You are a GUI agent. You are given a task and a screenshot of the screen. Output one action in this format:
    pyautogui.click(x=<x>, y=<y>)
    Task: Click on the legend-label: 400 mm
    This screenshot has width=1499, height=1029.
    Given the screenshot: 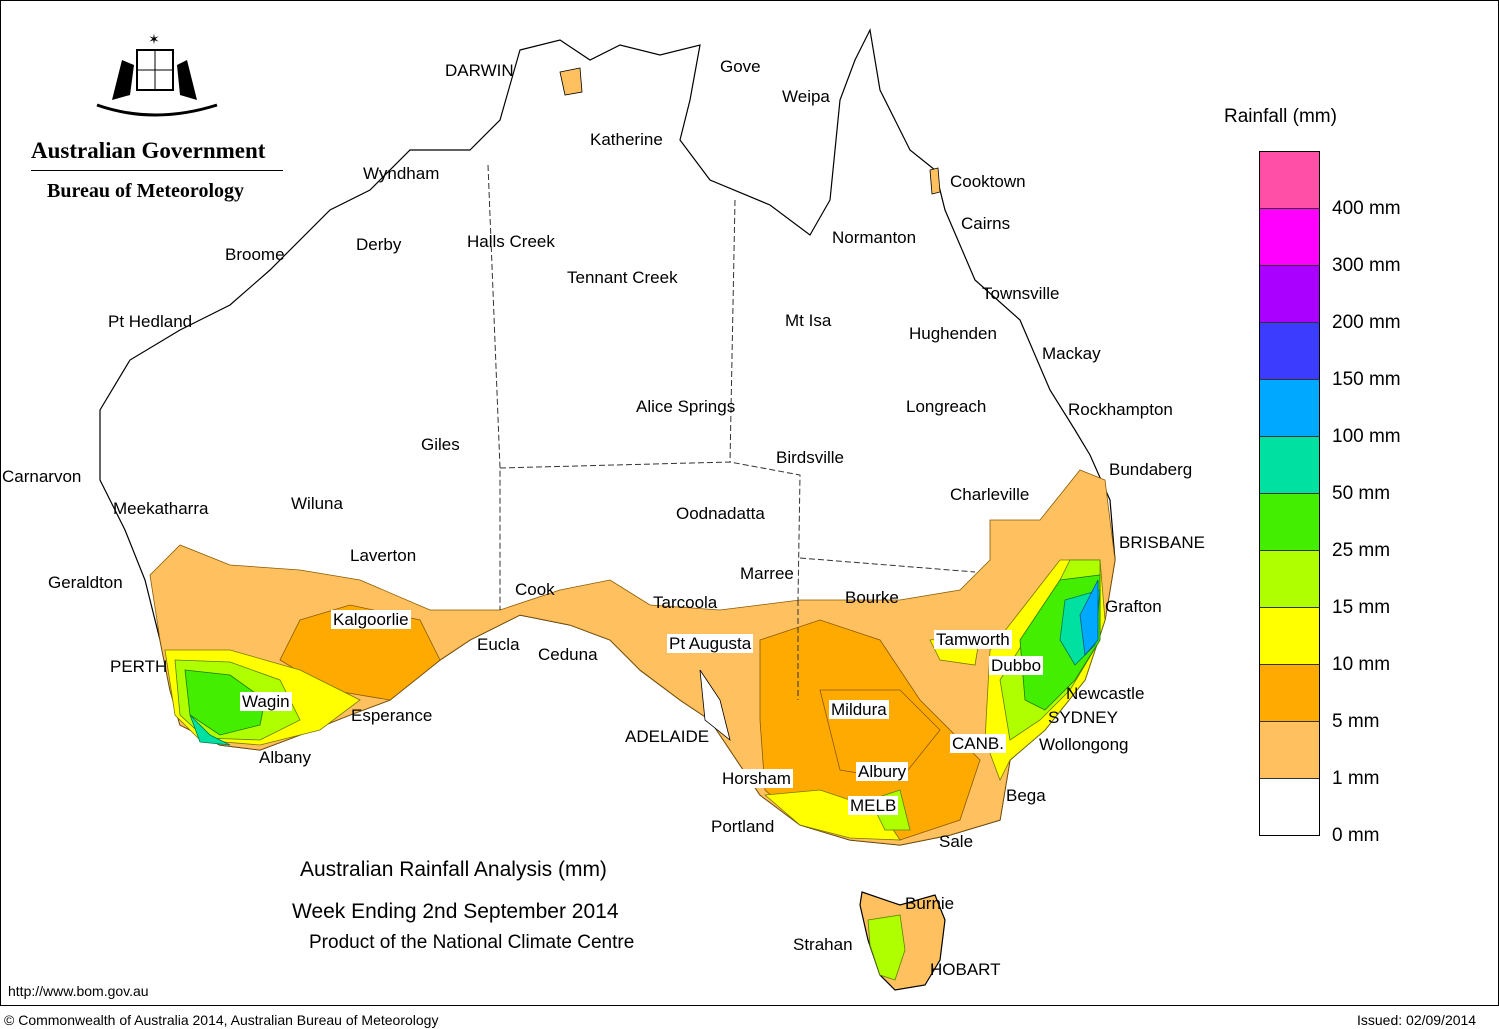 What is the action you would take?
    pyautogui.click(x=1366, y=208)
    